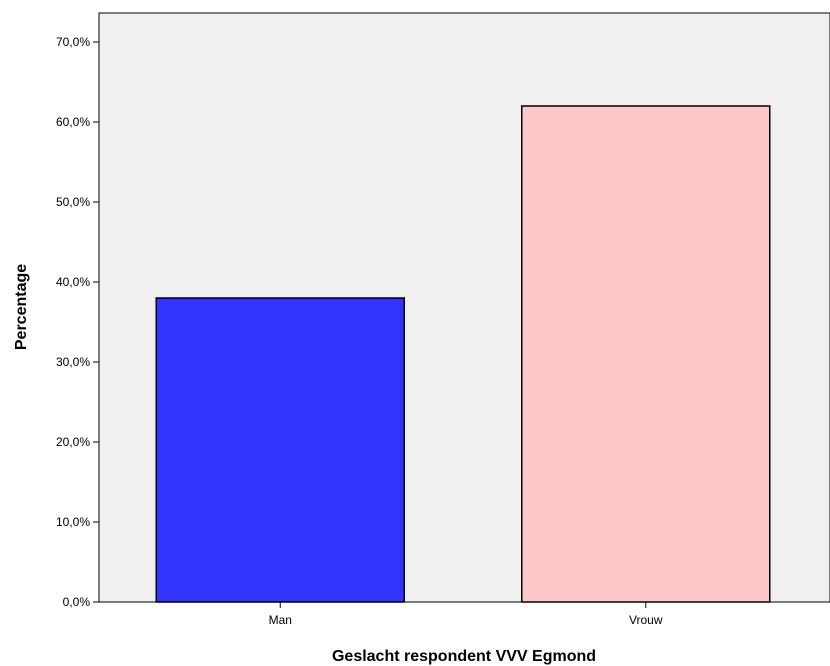 This screenshot has height=666, width=830. I want to click on y-tick-label: 60,0%, so click(73, 122).